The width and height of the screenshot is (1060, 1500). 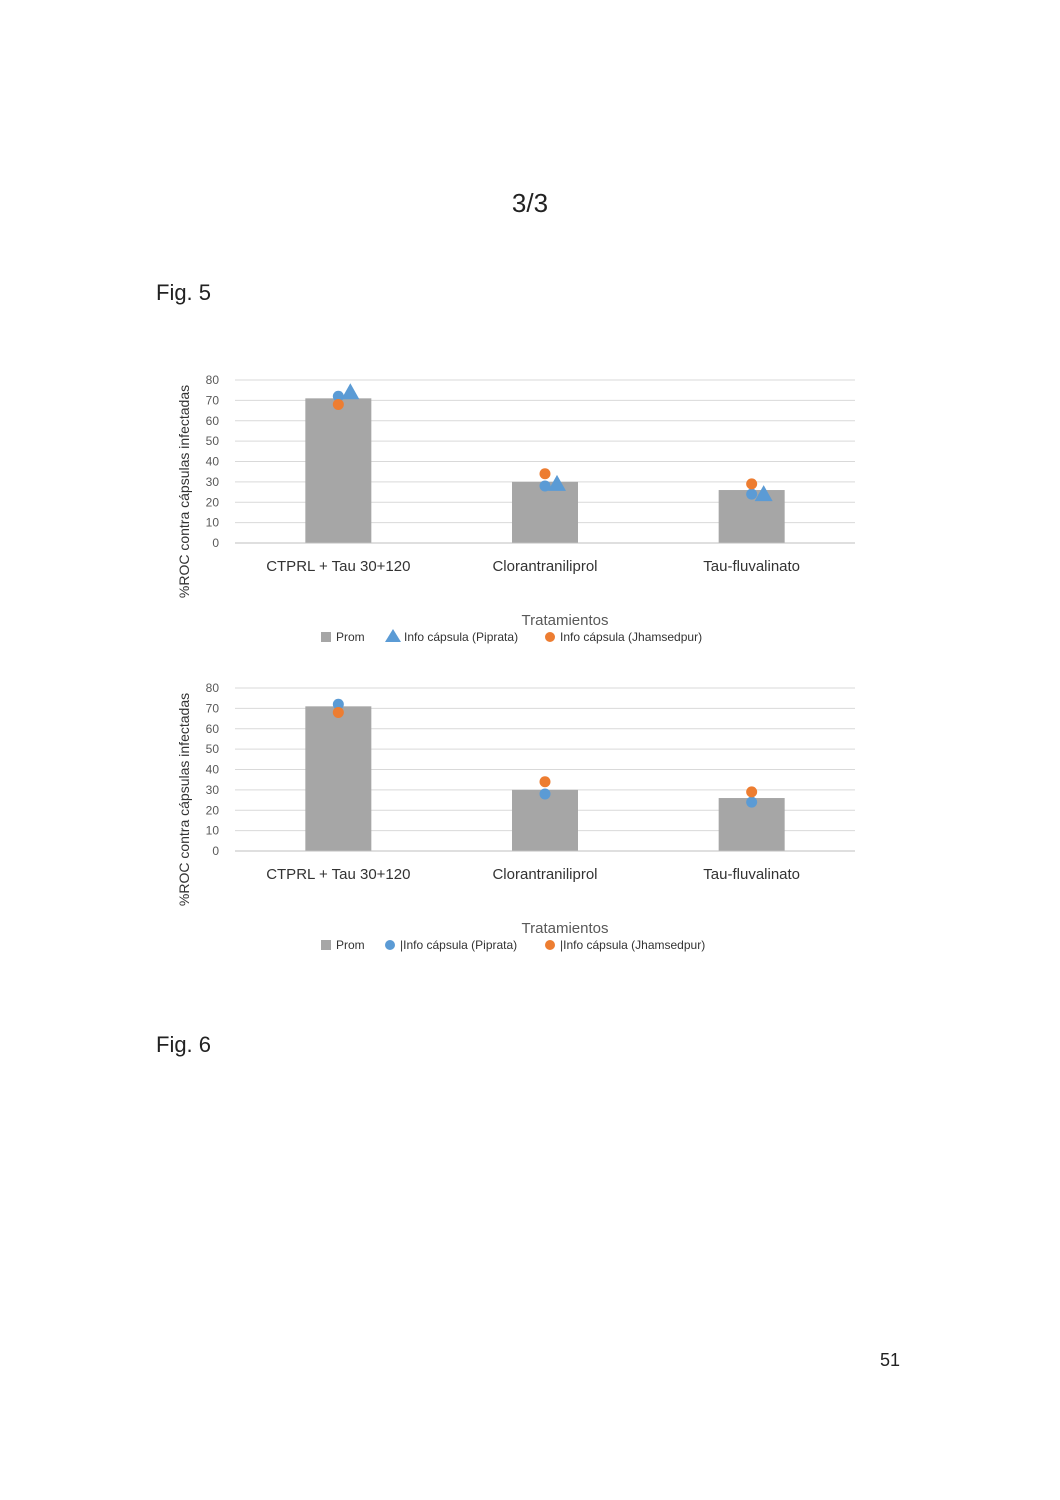 I want to click on top-chart-x-tick-label: CTPRL + Tau 30+120, so click(x=338, y=566).